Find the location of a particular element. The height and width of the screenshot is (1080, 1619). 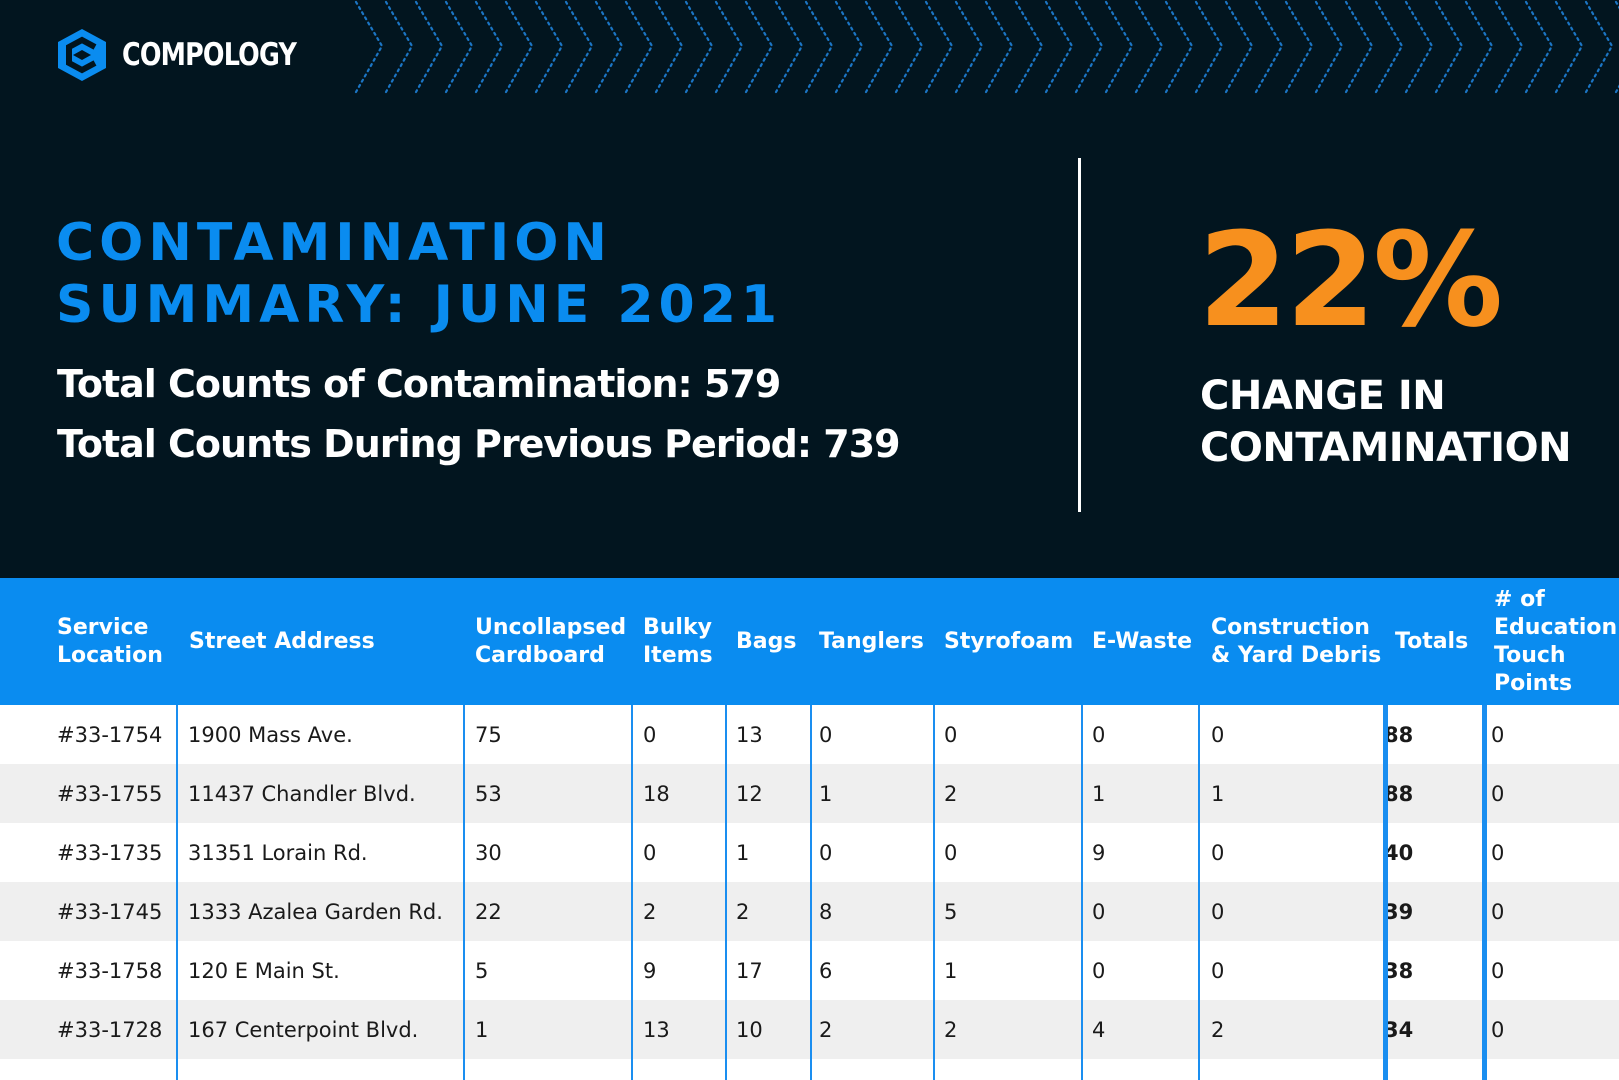

column-header-styrofoam: Styrofoam is located at coordinates (1009, 641).